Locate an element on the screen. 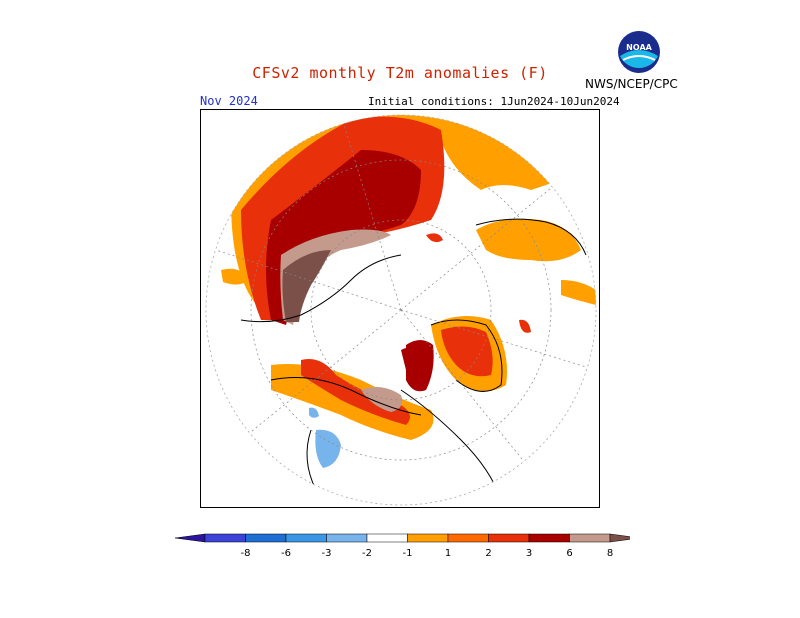 The width and height of the screenshot is (800, 618). anomaly-region-arctic-pink is located at coordinates (382, 399).